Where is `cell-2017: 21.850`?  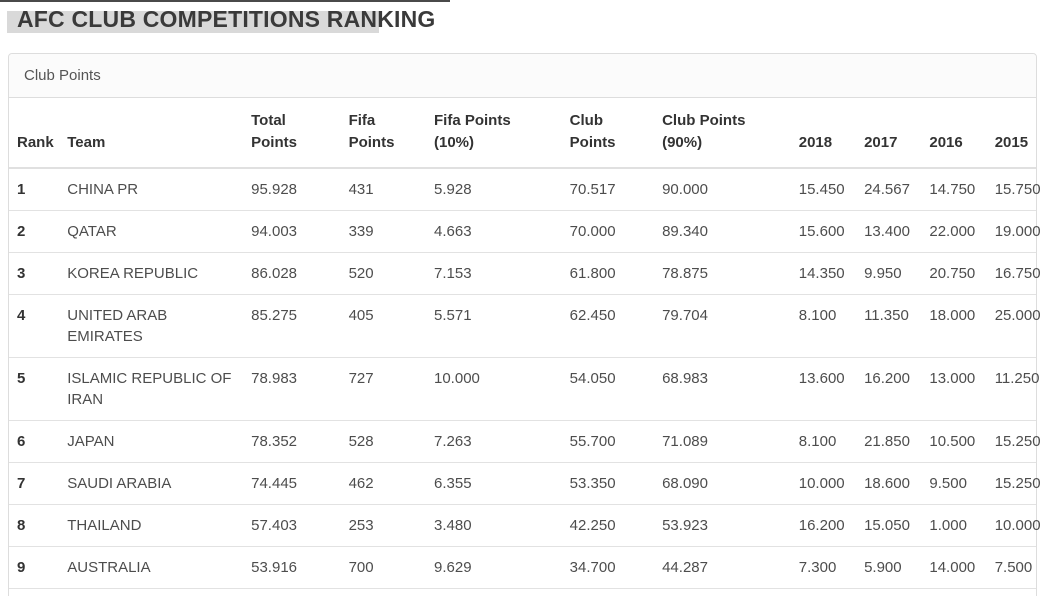 cell-2017: 21.850 is located at coordinates (889, 440).